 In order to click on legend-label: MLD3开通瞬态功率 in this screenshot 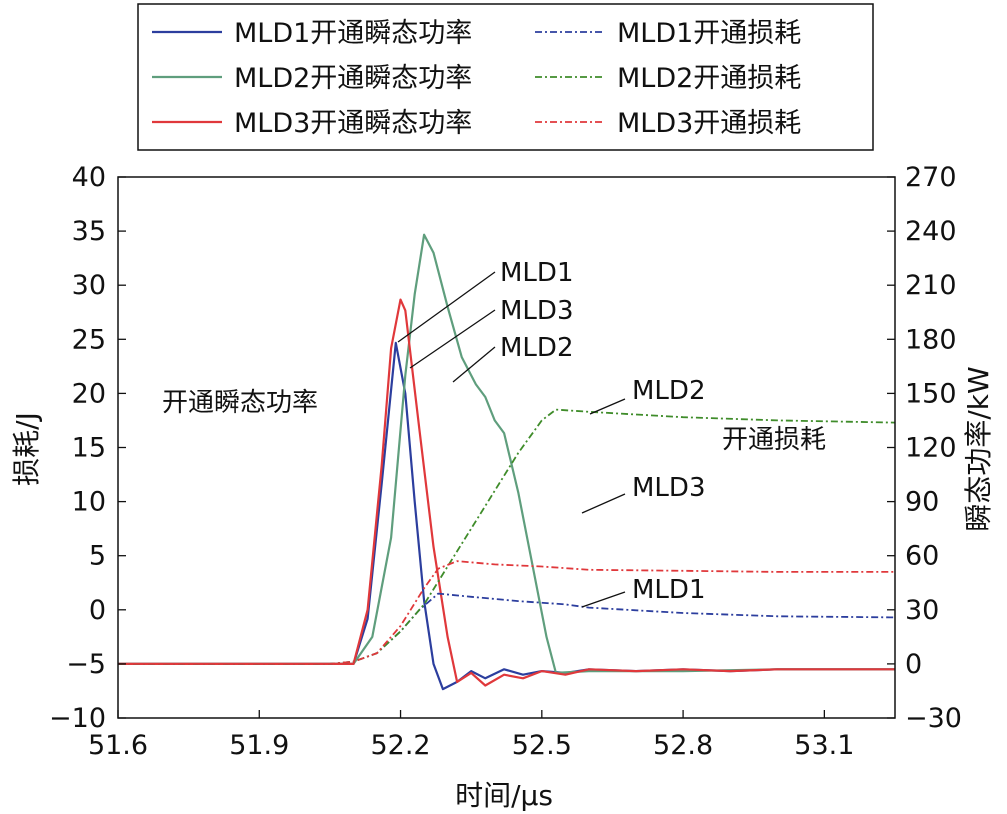, I will do `click(353, 123)`.